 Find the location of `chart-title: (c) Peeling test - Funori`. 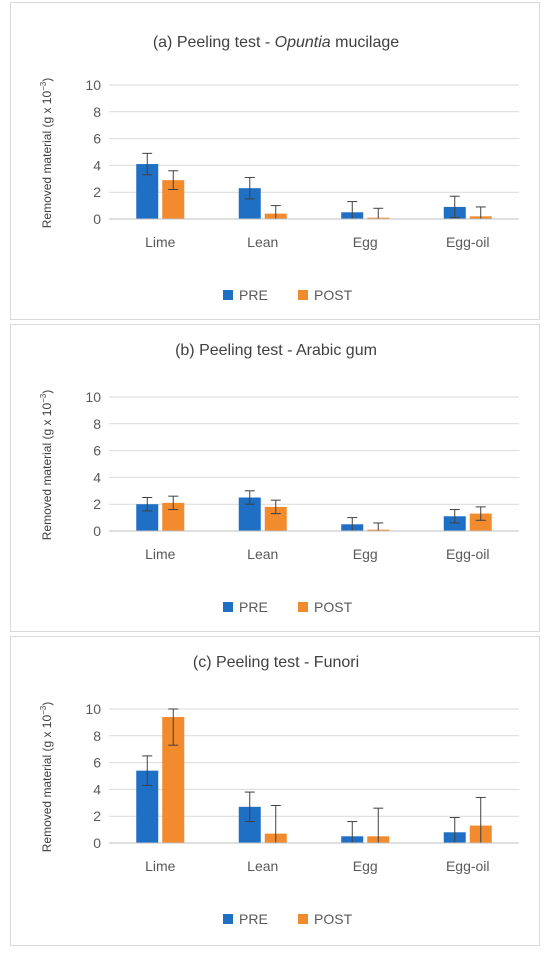

chart-title: (c) Peeling test - Funori is located at coordinates (276, 662).